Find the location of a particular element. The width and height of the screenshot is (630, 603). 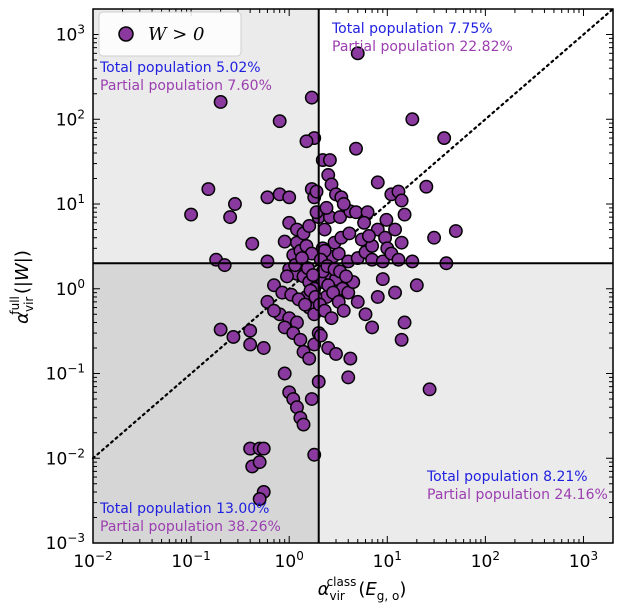

y-tick-label: 10¹ is located at coordinates (70, 203).